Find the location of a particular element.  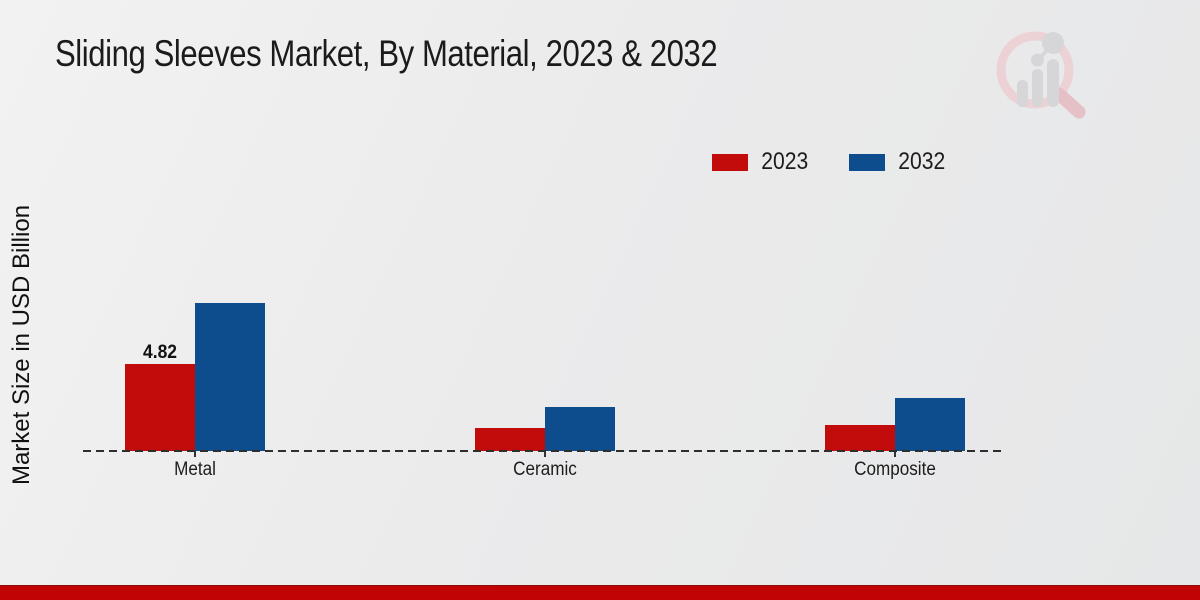

footer-accent-bar is located at coordinates (600, 592).